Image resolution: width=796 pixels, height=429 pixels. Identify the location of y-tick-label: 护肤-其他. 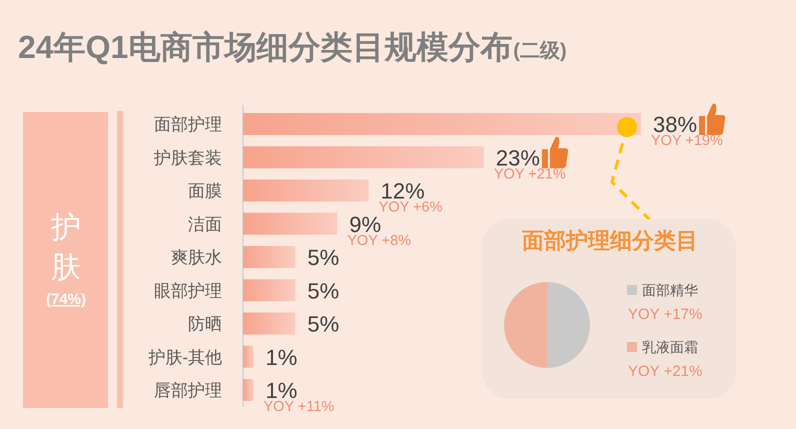
(184, 357).